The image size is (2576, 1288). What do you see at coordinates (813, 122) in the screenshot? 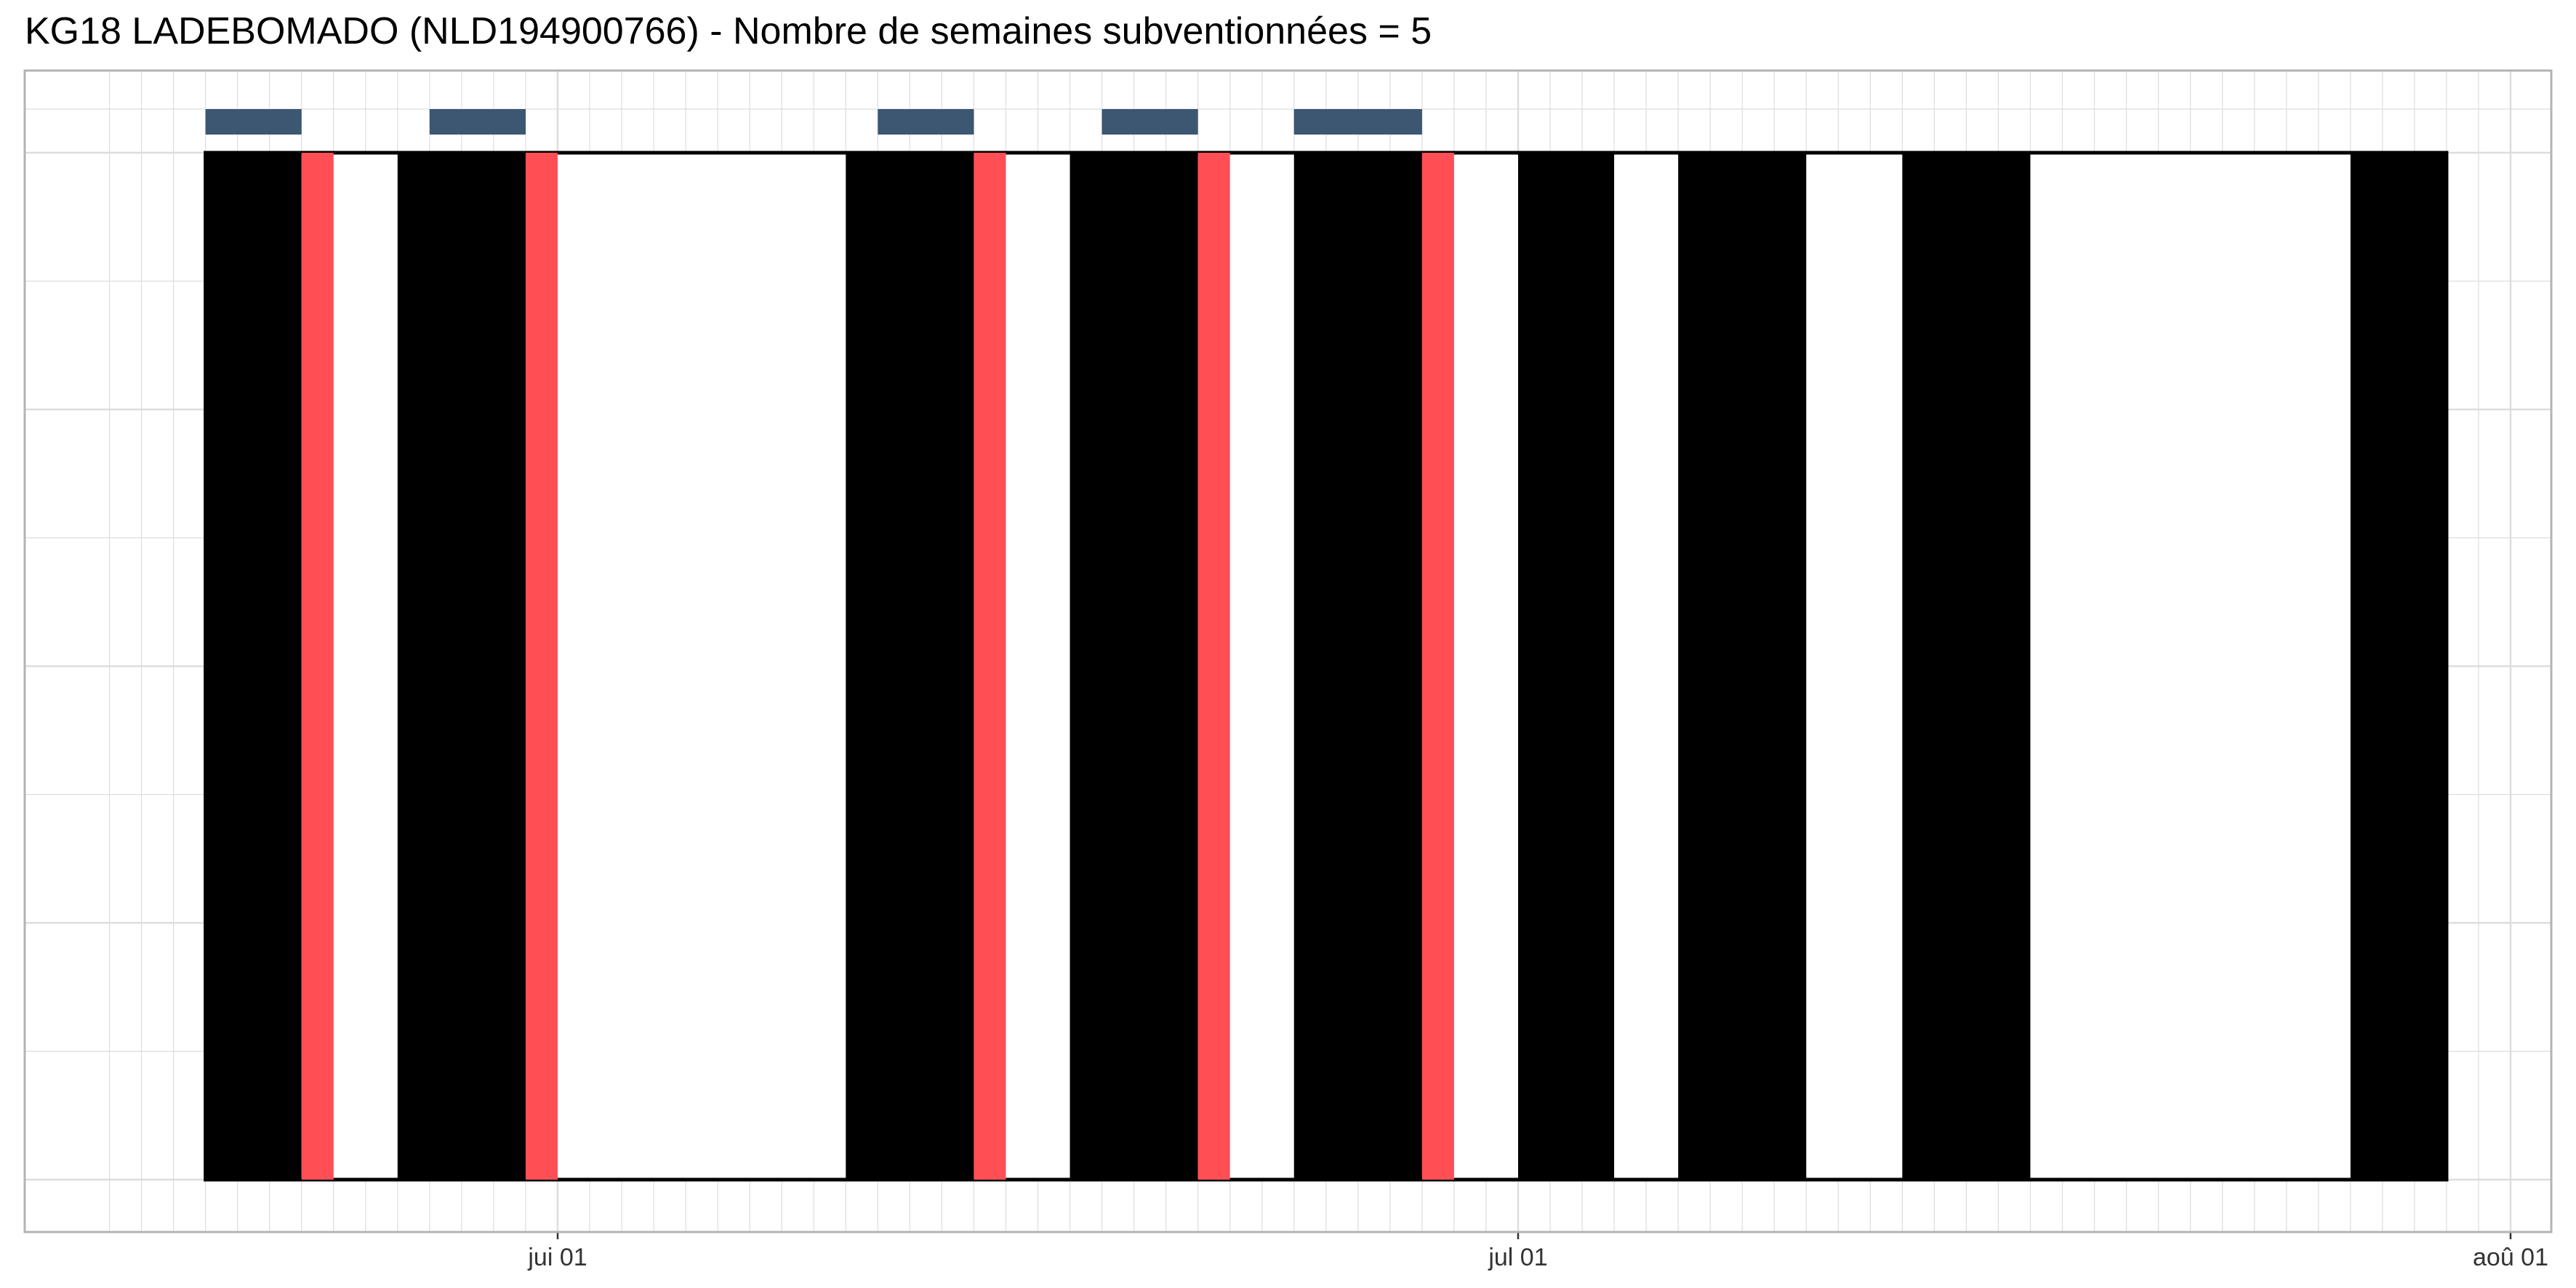
I see `marker-layer` at bounding box center [813, 122].